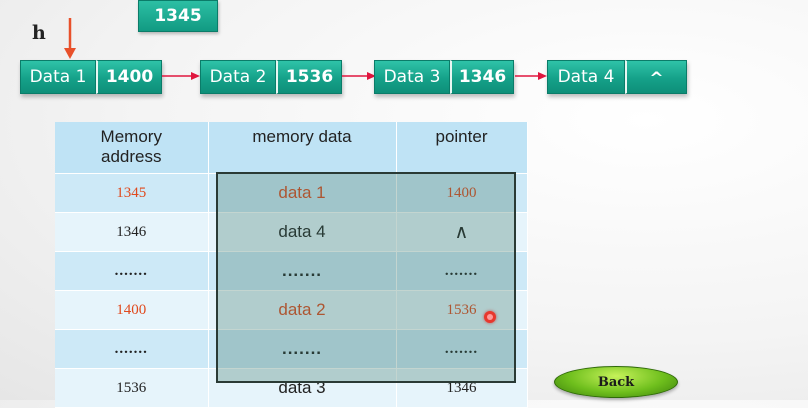  I want to click on table-row: 1345 data 1 1400, so click(291, 193).